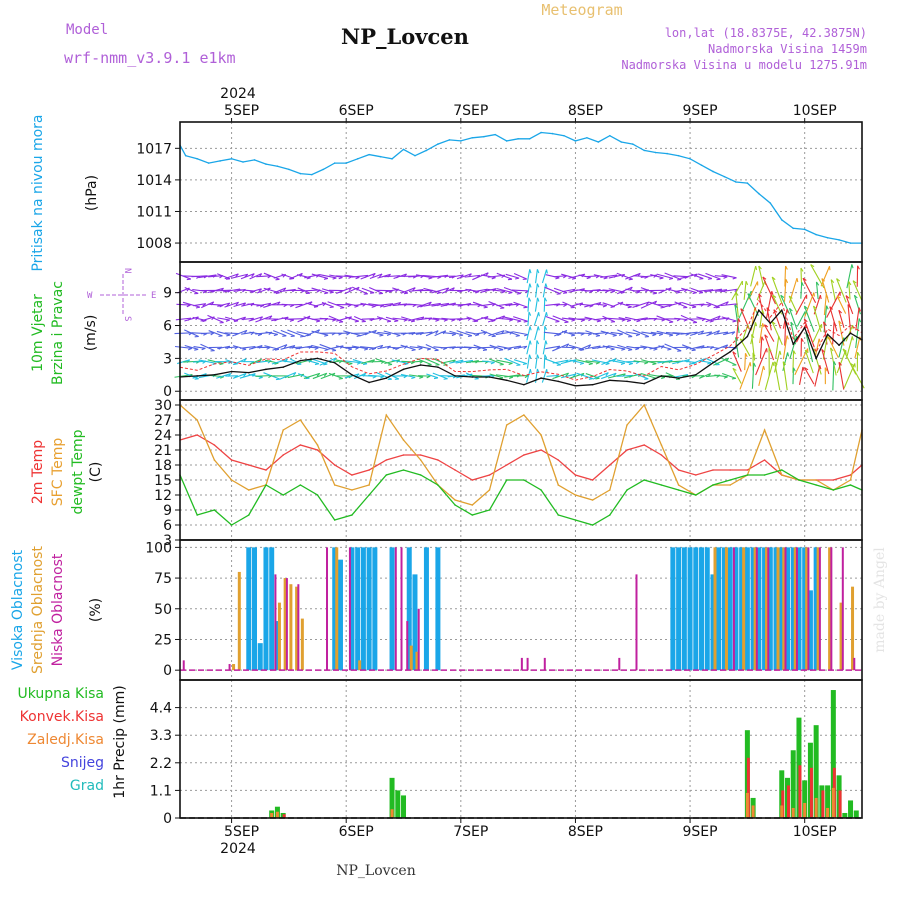  What do you see at coordinates (405, 36) in the screenshot?
I see `station-title: NP_Lovcen` at bounding box center [405, 36].